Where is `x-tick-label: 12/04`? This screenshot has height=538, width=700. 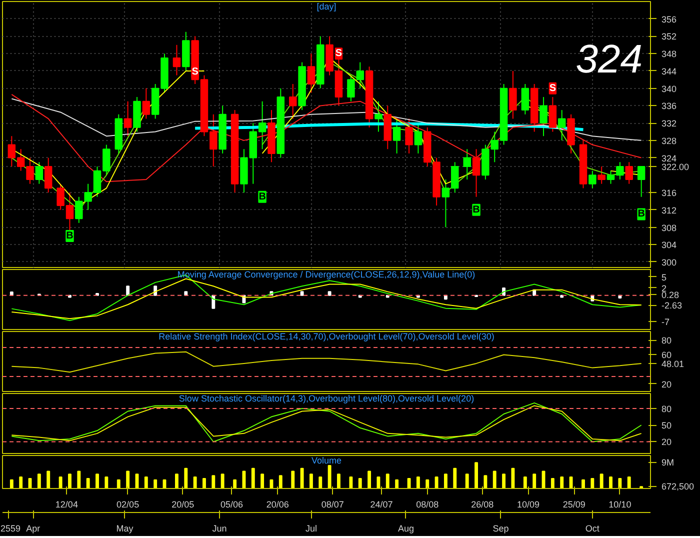
x-tick-label: 12/04 is located at coordinates (66, 505).